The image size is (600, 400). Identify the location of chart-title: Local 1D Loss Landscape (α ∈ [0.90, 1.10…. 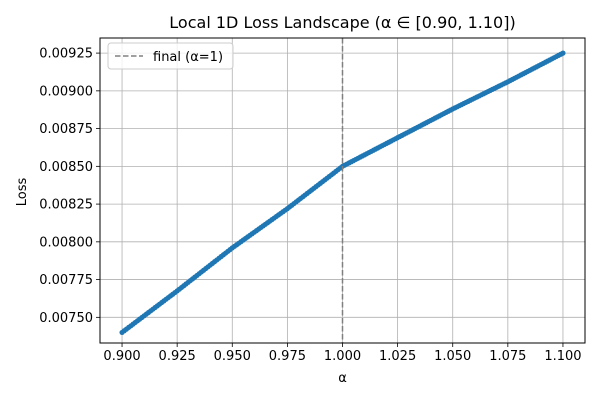
(342, 22).